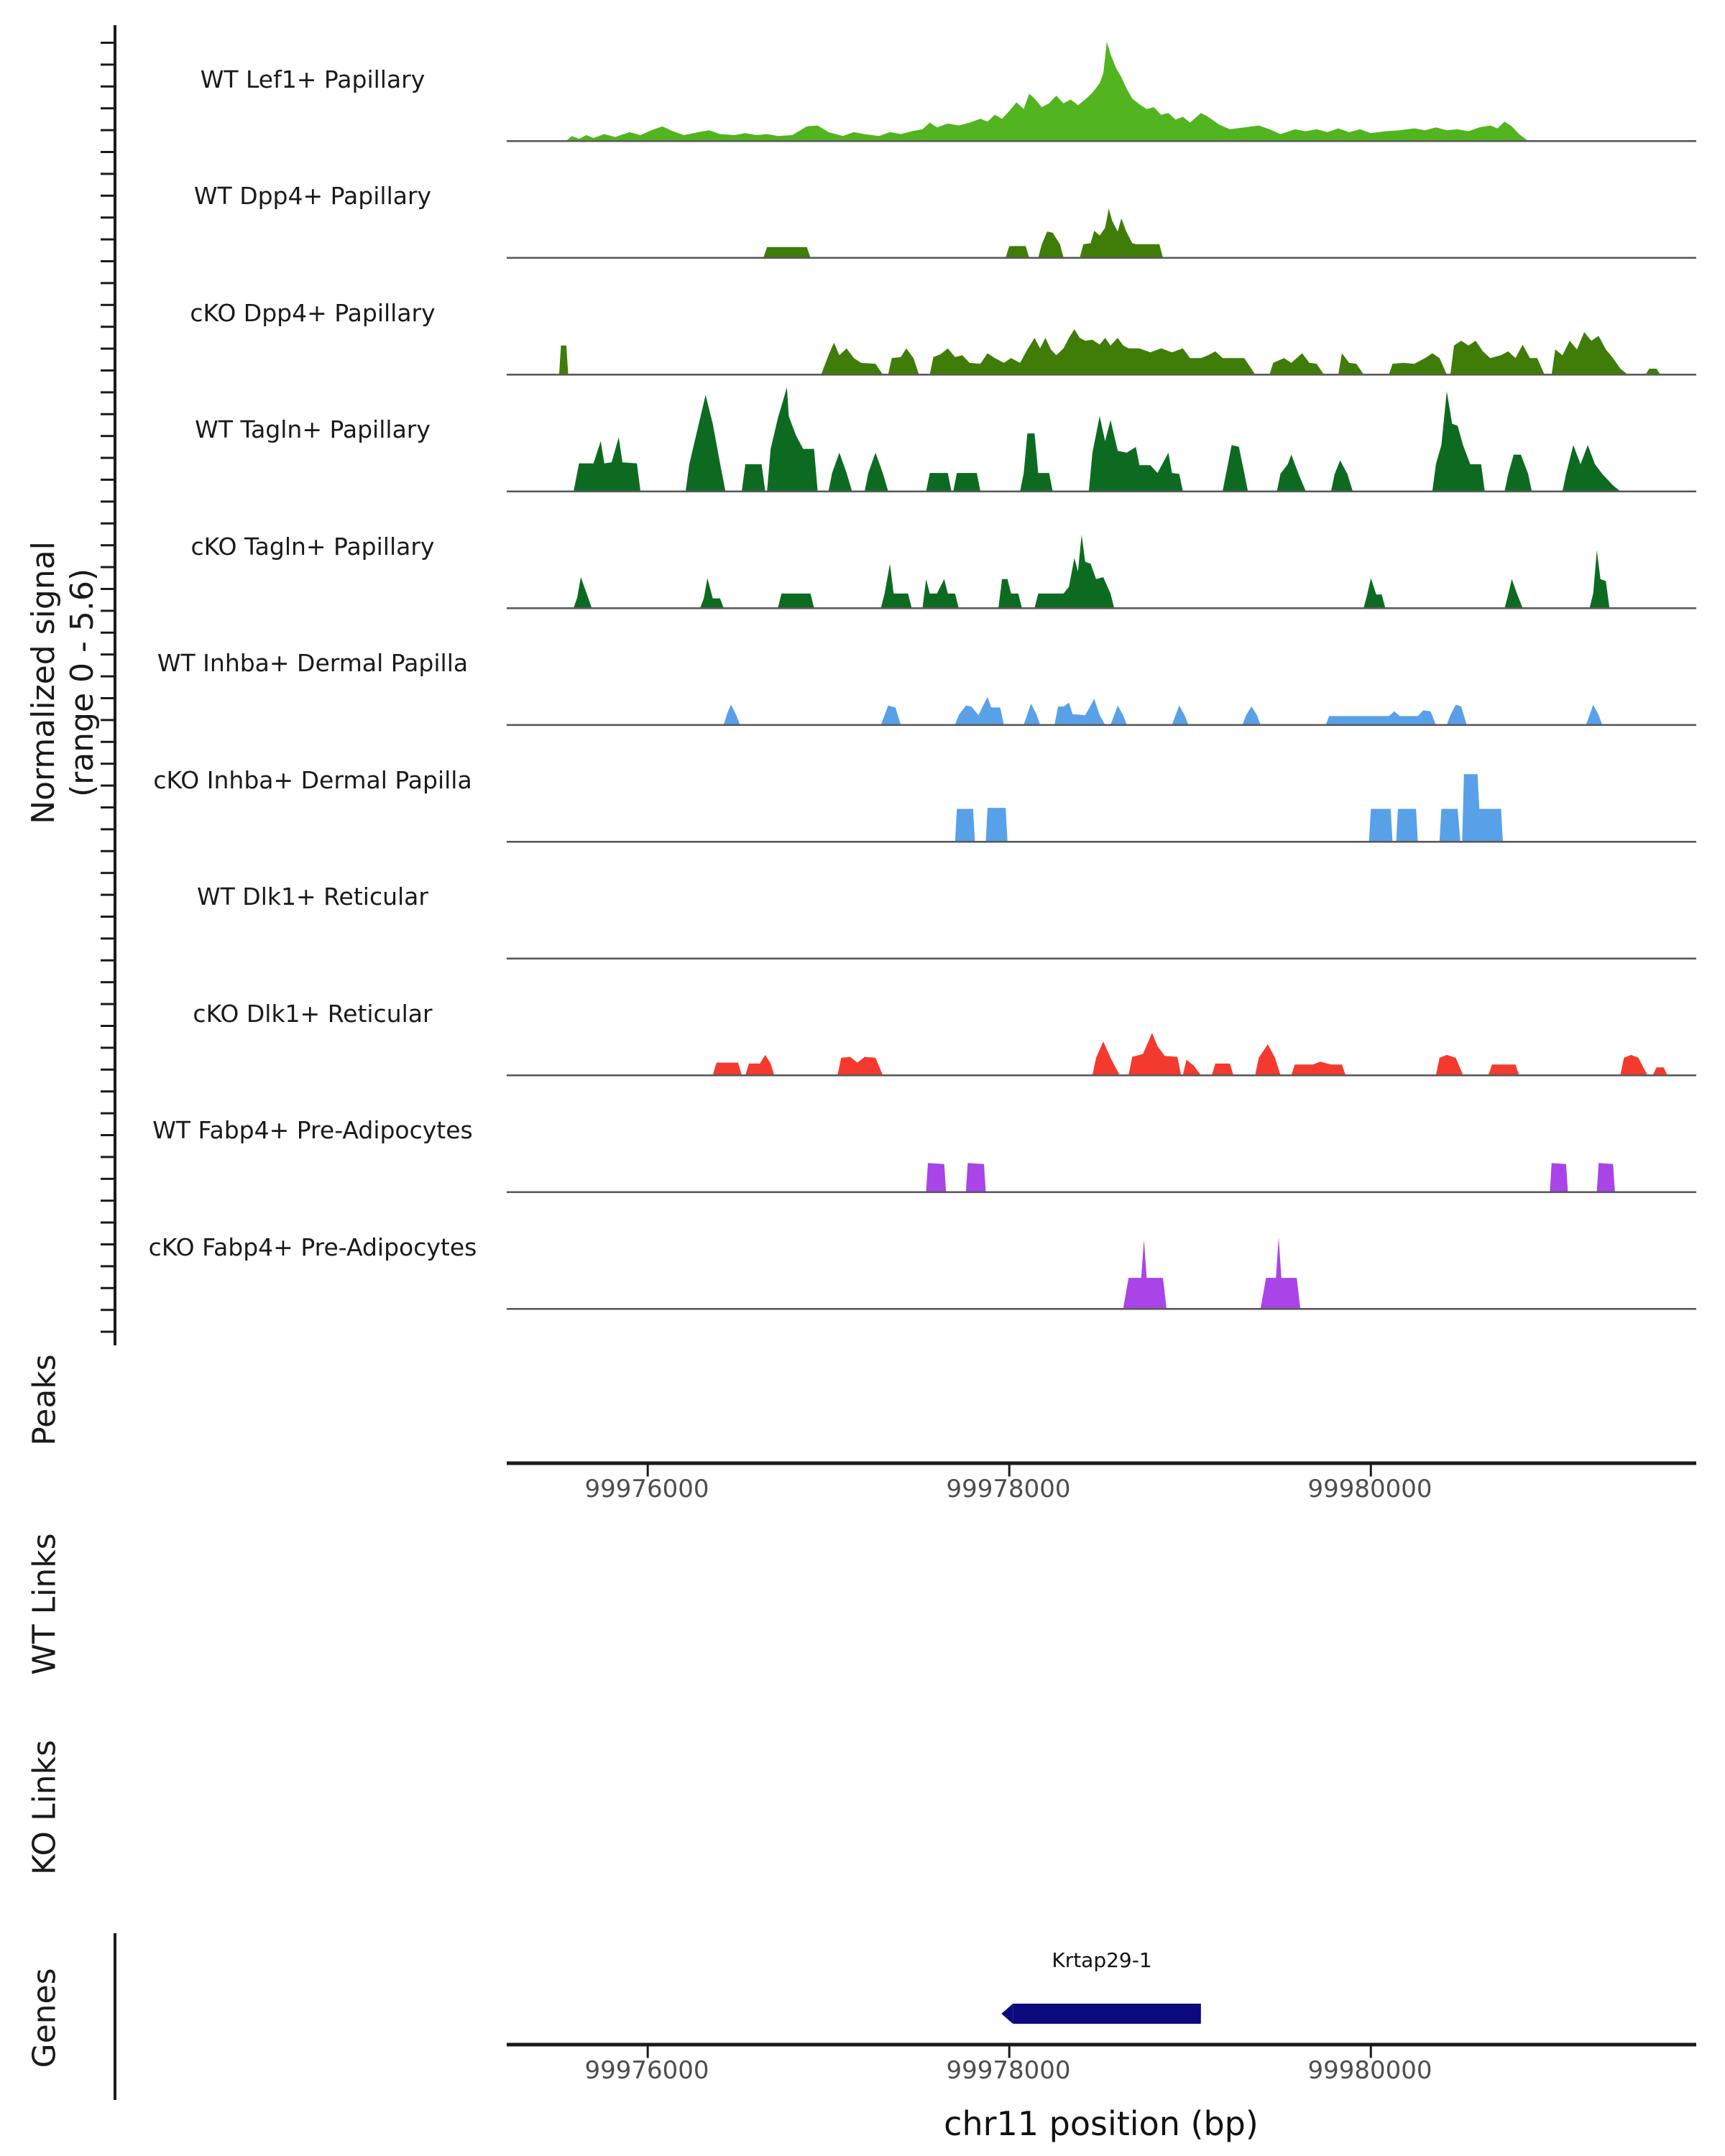 The image size is (1725, 2156). What do you see at coordinates (313, 79) in the screenshot?
I see `track-label: WT Lef1+ Papillary` at bounding box center [313, 79].